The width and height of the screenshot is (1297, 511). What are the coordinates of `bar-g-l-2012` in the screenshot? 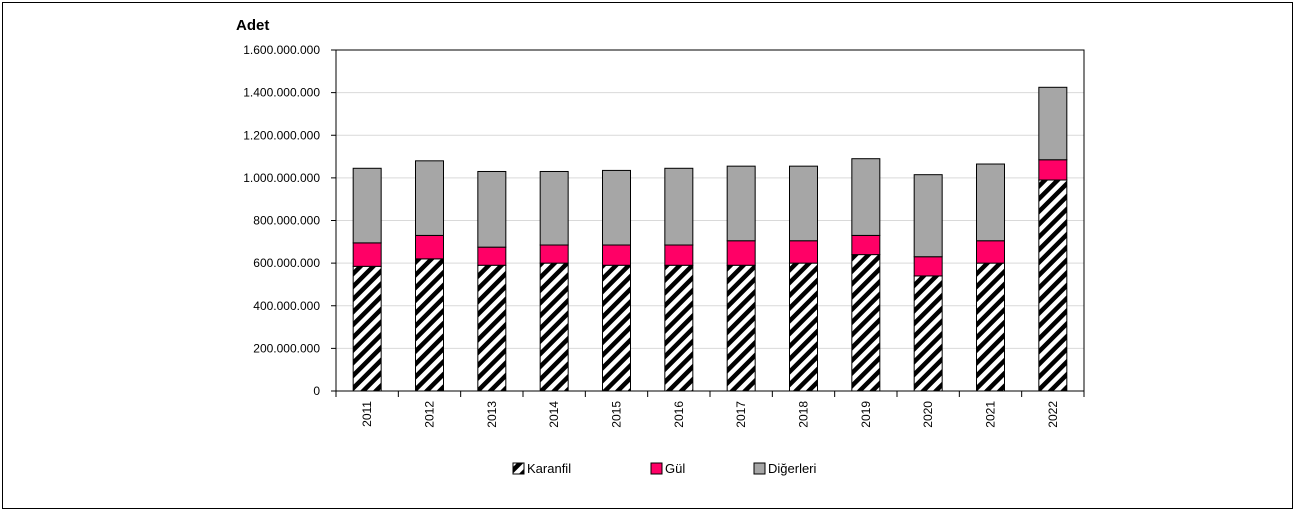 It's located at (429, 247).